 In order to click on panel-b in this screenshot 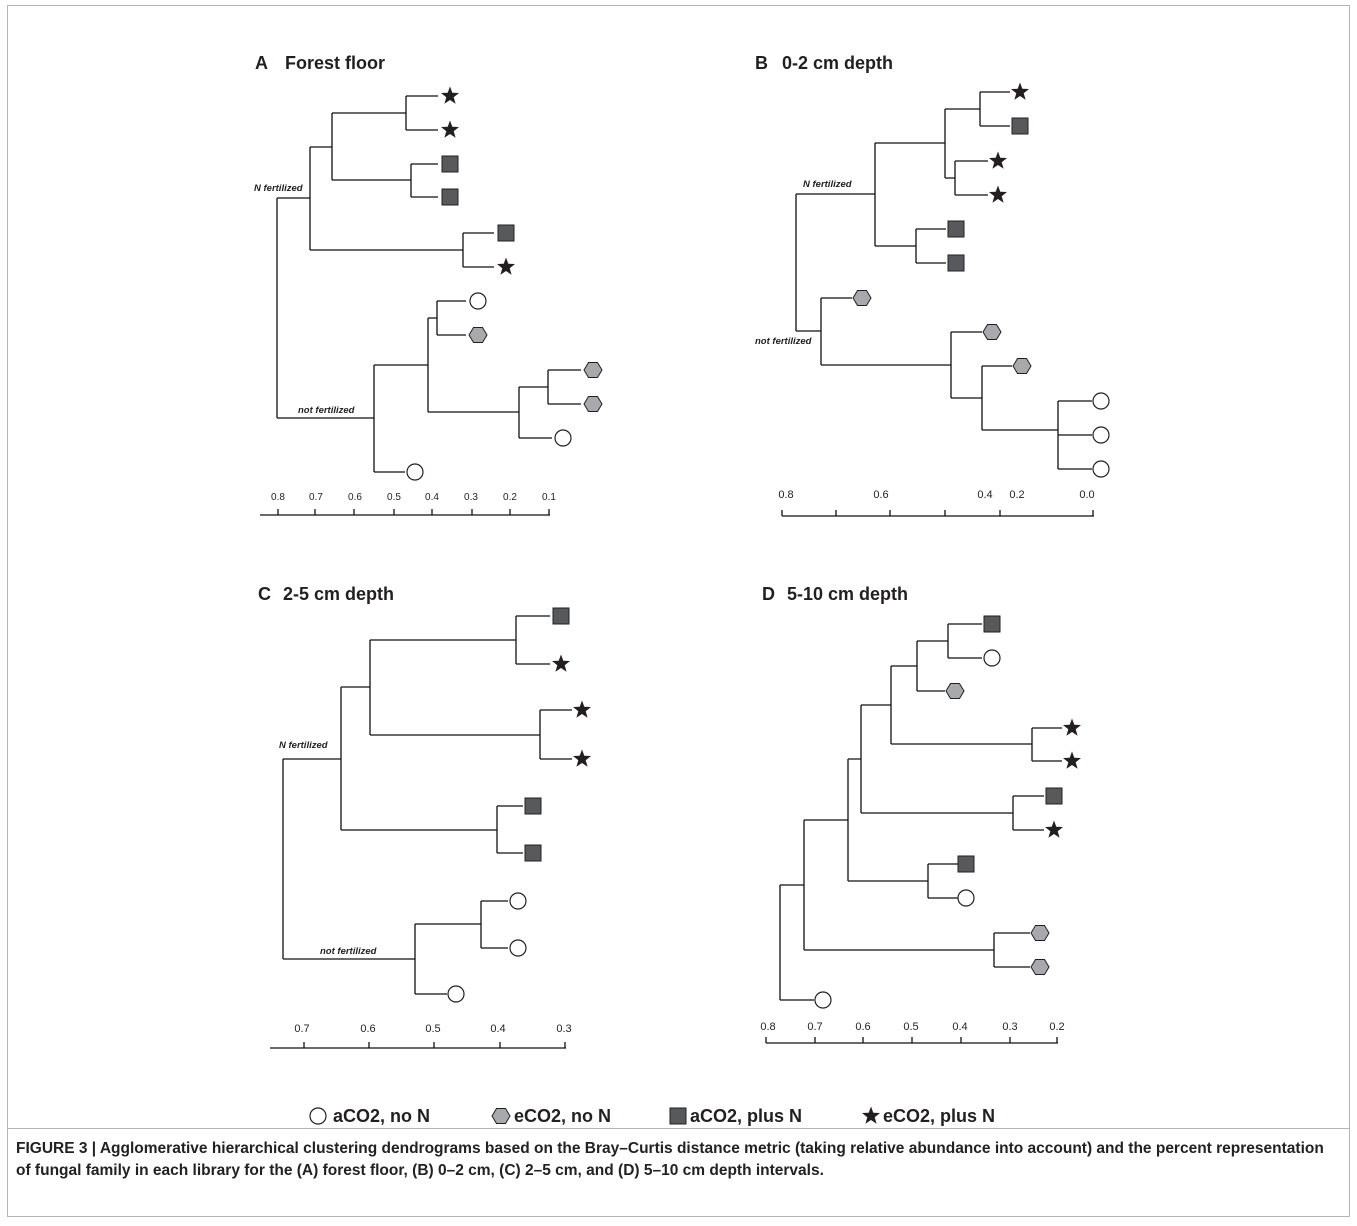, I will do `click(937, 304)`.